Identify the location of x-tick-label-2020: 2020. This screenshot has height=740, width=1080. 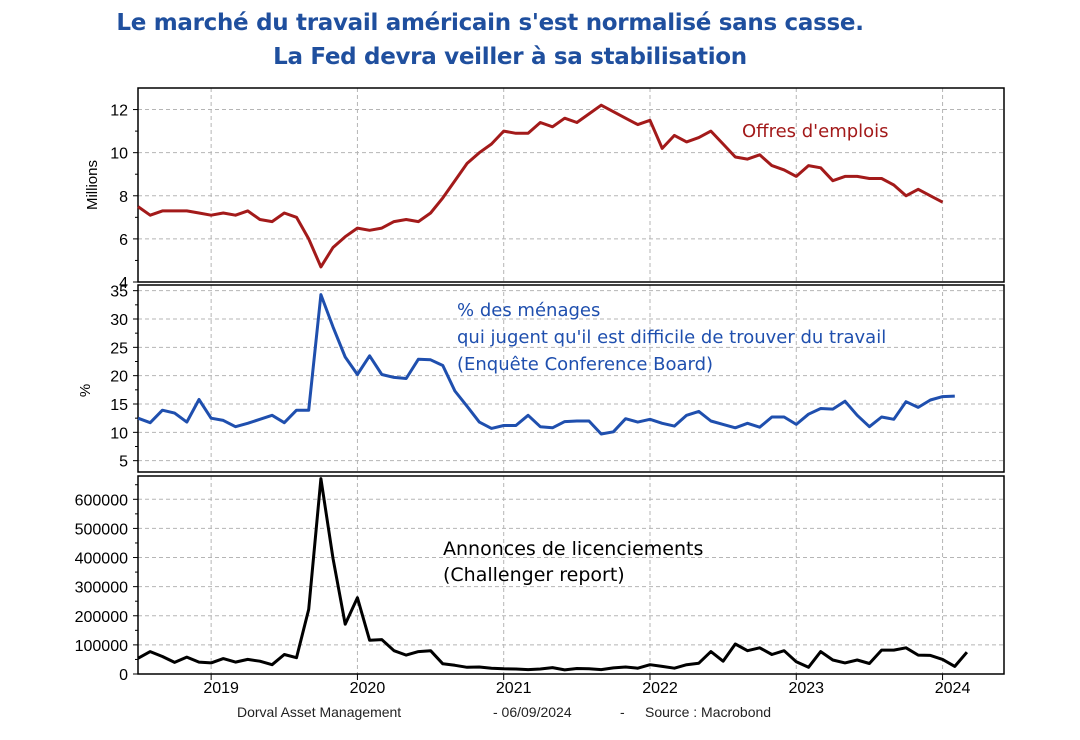
(368, 688).